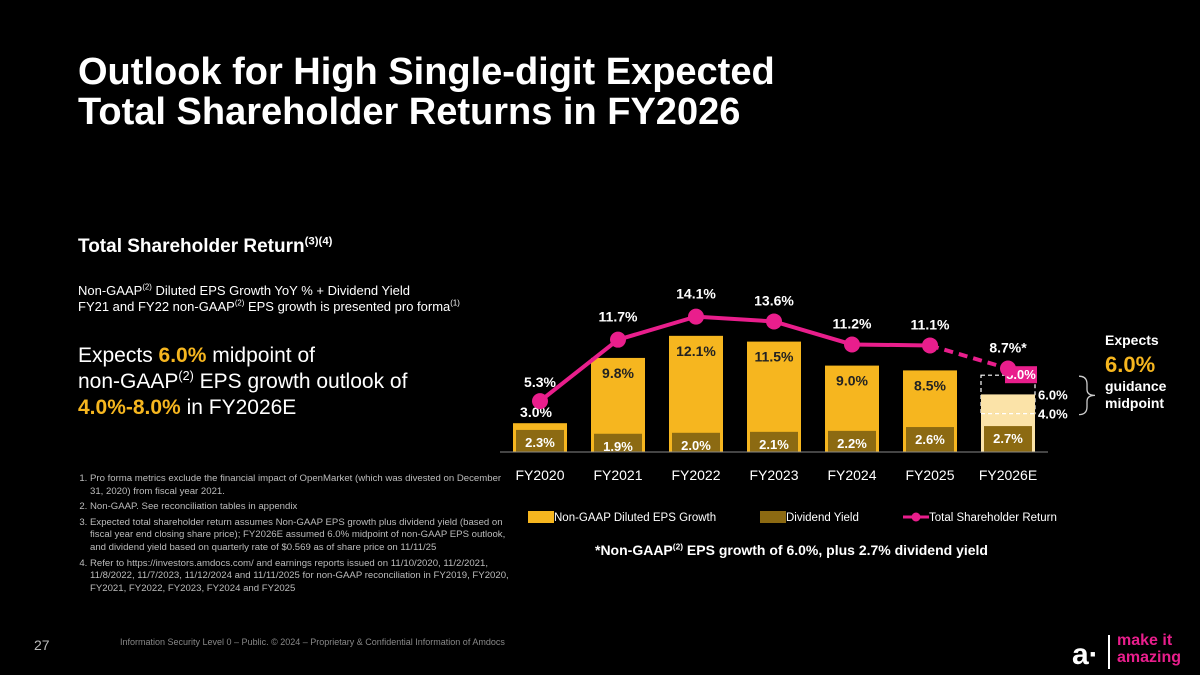  I want to click on eps-label-FY2022: 12.1%, so click(696, 351).